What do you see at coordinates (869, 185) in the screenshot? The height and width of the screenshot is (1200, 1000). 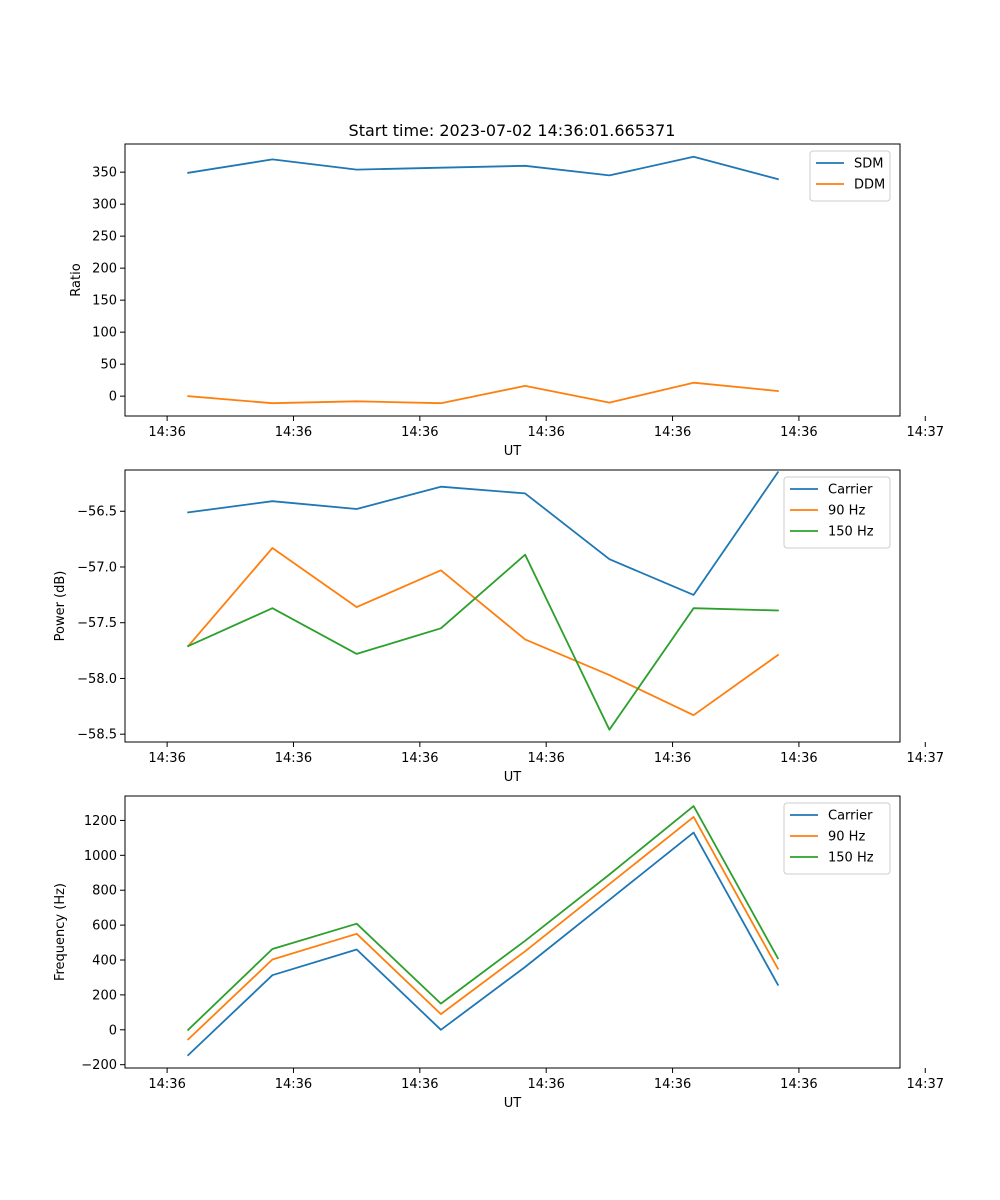 I see `legend-label-ddm: DDM` at bounding box center [869, 185].